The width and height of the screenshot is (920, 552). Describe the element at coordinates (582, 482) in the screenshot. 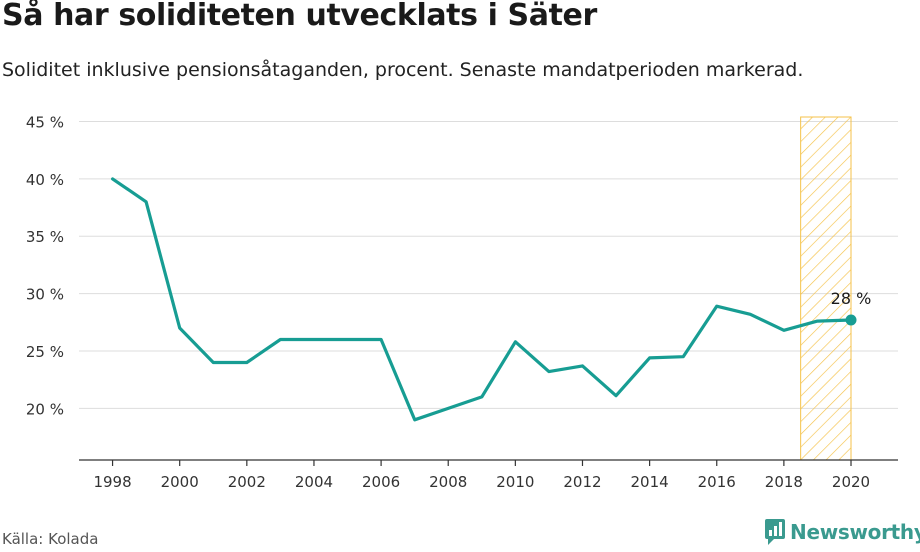

I see `x-tick-label: 2012` at that location.